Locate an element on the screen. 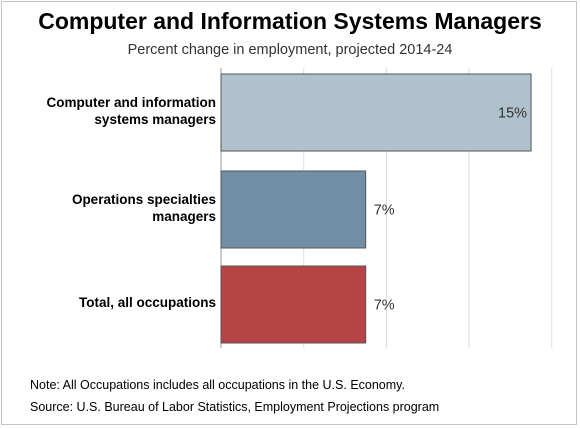  data-label: 15% is located at coordinates (512, 114).